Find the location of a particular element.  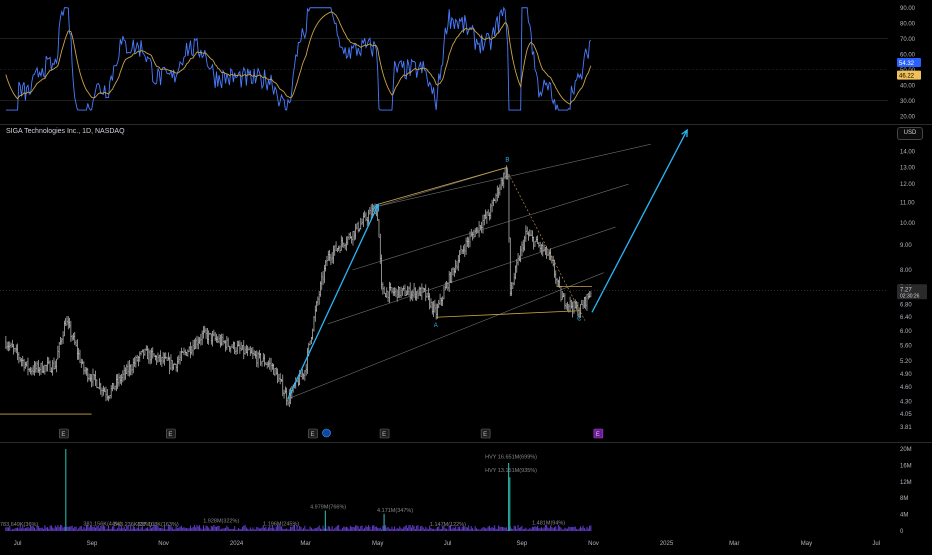

impulse-arrow-head is located at coordinates (375, 207).